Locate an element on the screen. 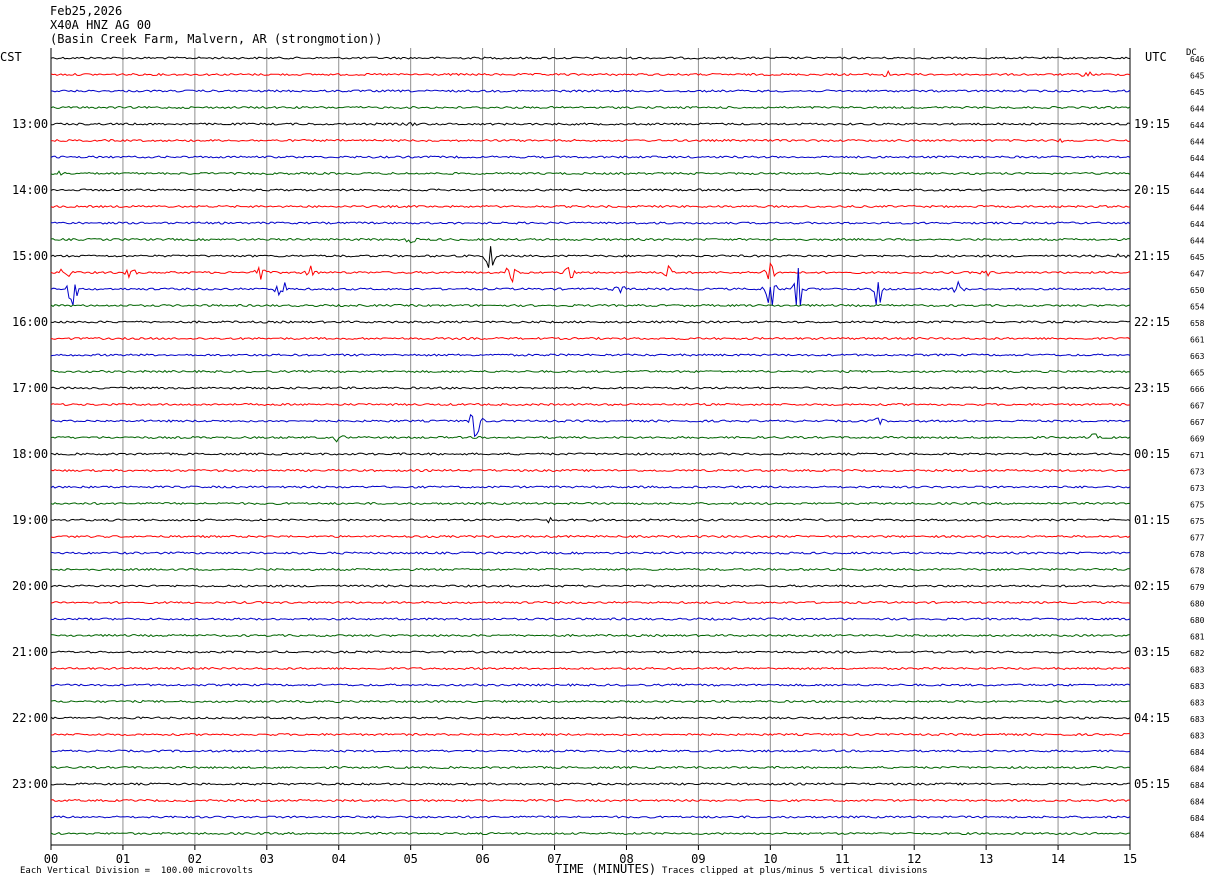  x-tick-label-08: 08 is located at coordinates (626, 859).